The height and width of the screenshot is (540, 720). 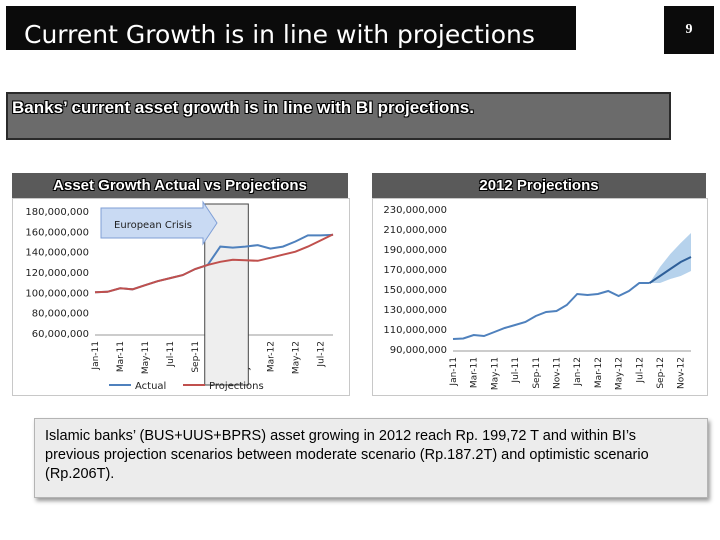 What do you see at coordinates (682, 373) in the screenshot?
I see `x-tick-label: Nov-12` at bounding box center [682, 373].